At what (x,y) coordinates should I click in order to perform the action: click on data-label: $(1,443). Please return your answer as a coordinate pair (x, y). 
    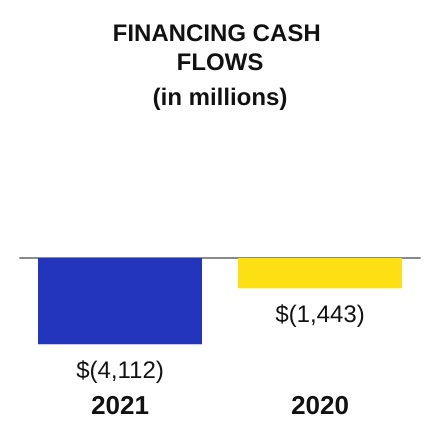
    Looking at the image, I should click on (320, 314).